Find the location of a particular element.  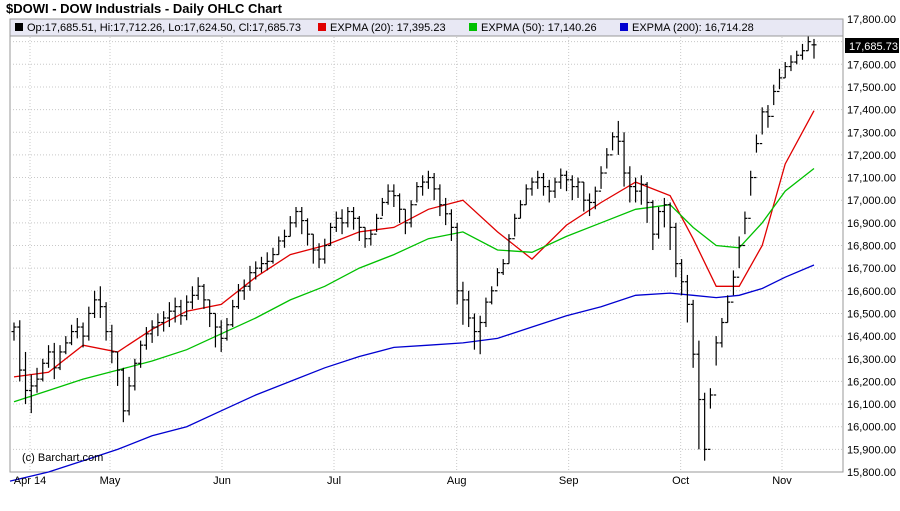

legend-ema50: EXPMA (50): 17,140.26 is located at coordinates (539, 28).